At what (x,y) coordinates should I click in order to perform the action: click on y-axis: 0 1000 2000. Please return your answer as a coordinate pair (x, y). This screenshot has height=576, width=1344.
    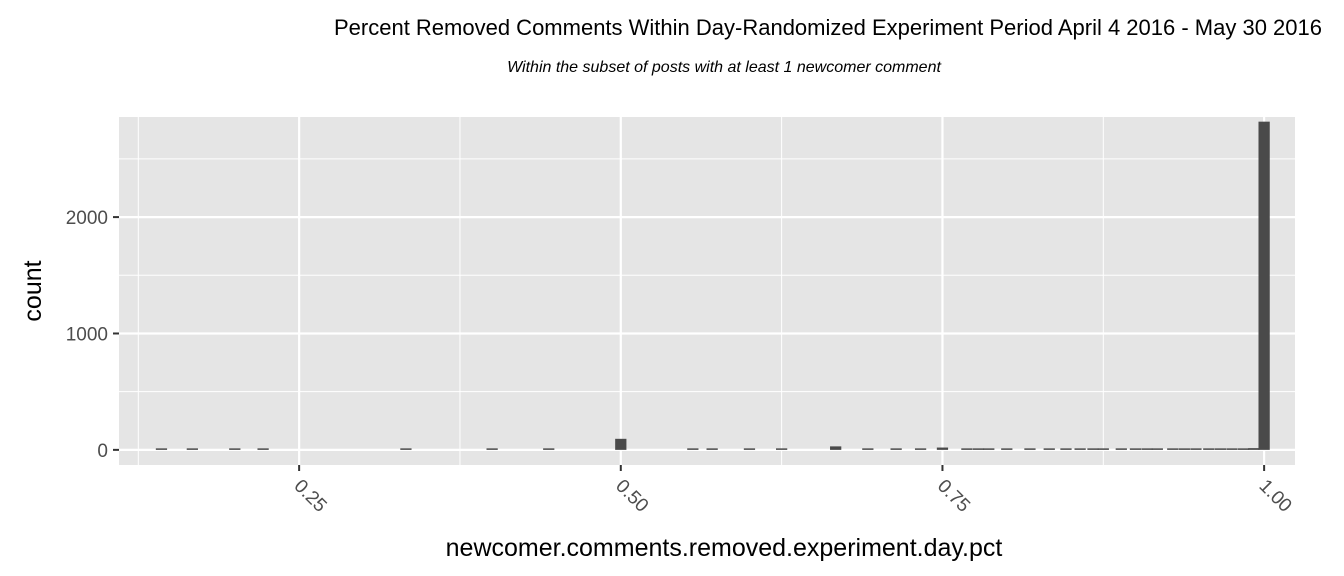
    Looking at the image, I should click on (92, 335).